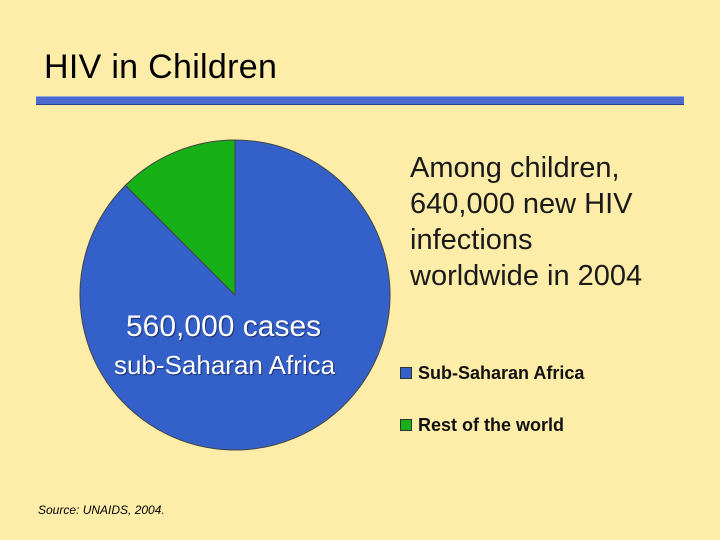 The image size is (720, 540). I want to click on legend-label: Rest of the world, so click(491, 424).